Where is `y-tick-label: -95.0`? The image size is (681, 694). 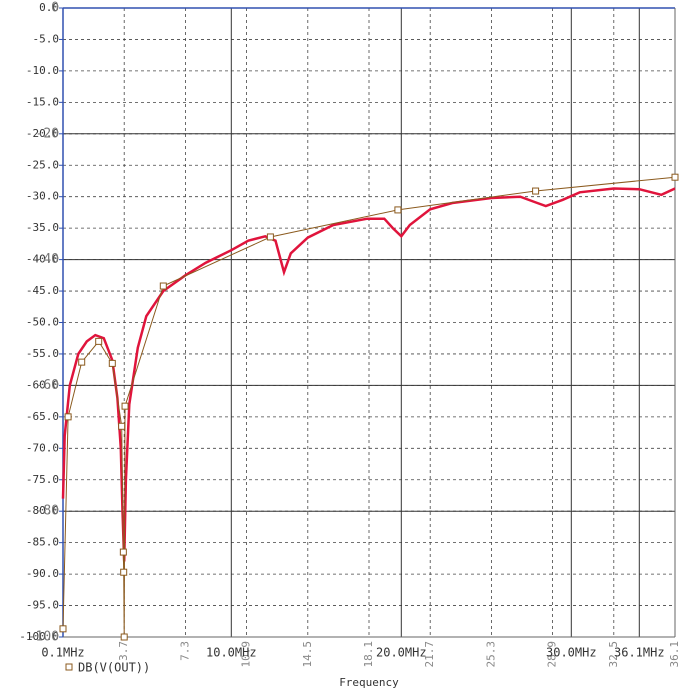
y-tick-label: -95.0 is located at coordinates (42, 605).